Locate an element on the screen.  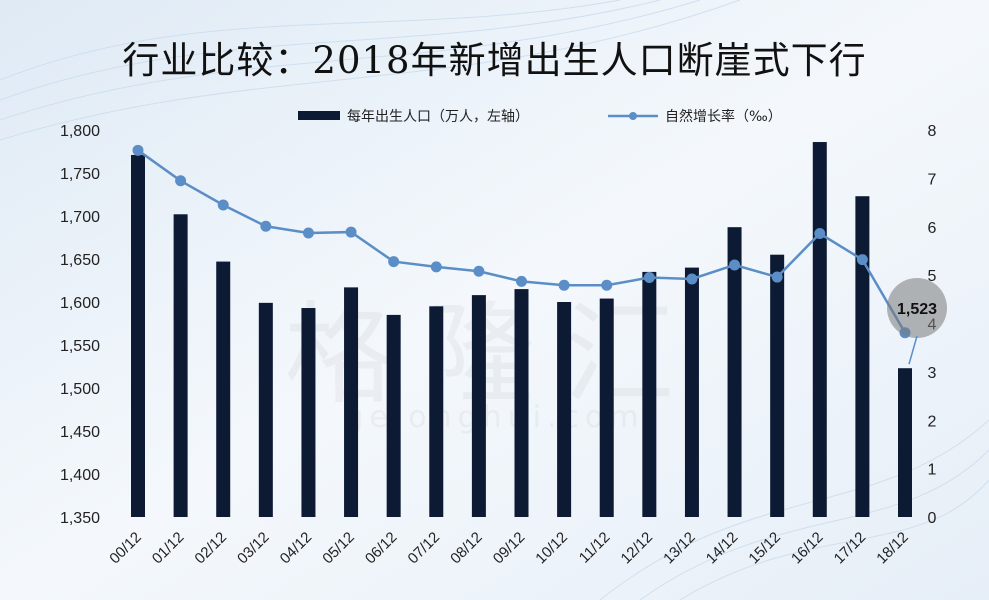
left-tick-label: 1,600 is located at coordinates (80, 303).